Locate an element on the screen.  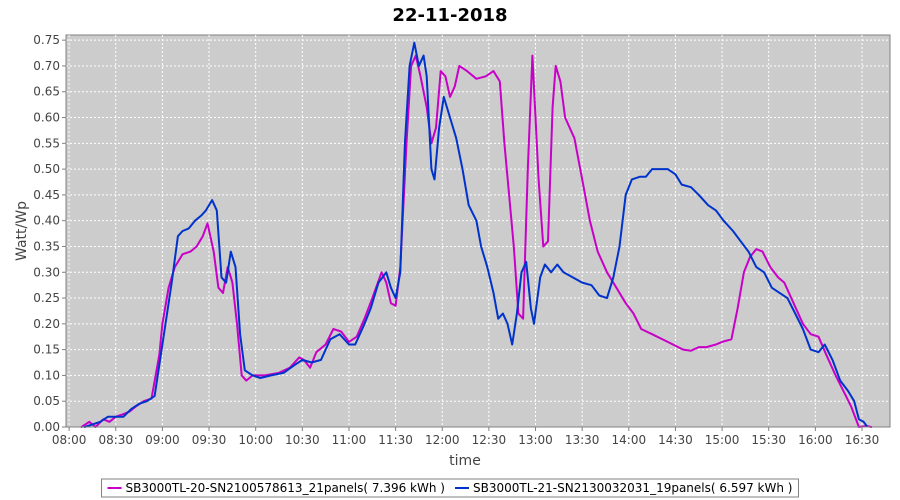
x-tick-label: 08:00 is located at coordinates (69, 440).